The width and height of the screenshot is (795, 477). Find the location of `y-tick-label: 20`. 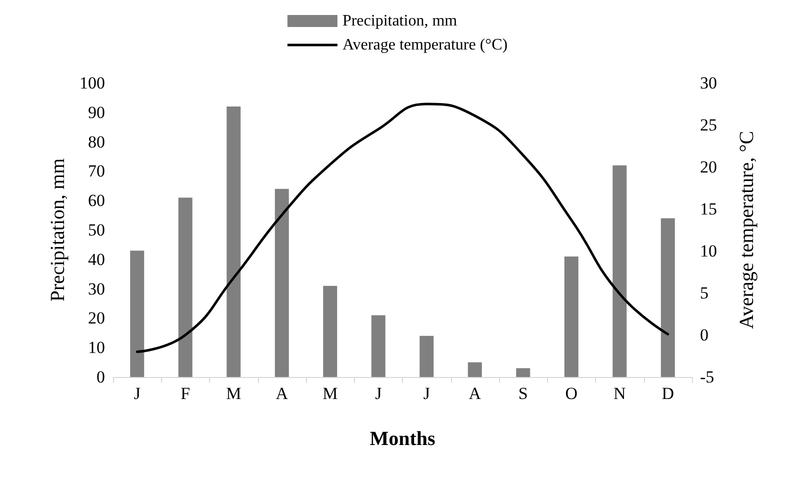

y-tick-label: 20 is located at coordinates (96, 318).